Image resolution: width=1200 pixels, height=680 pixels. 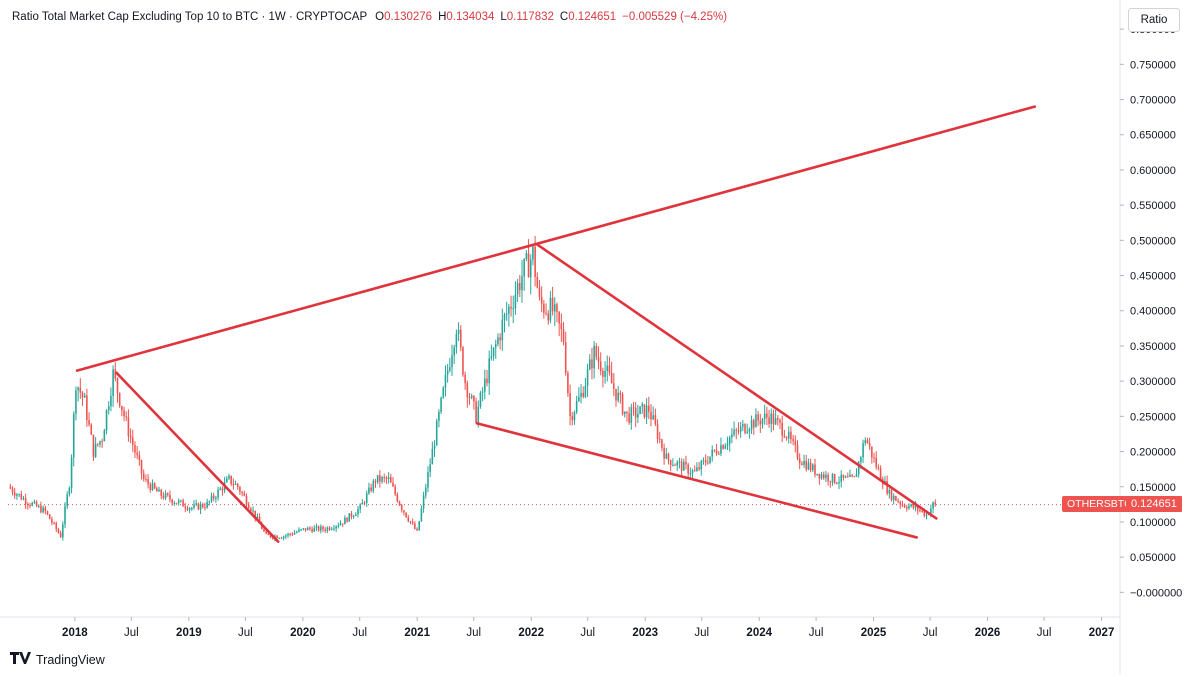 What do you see at coordinates (1153, 312) in the screenshot?
I see `y-tick-label: 0.400000` at bounding box center [1153, 312].